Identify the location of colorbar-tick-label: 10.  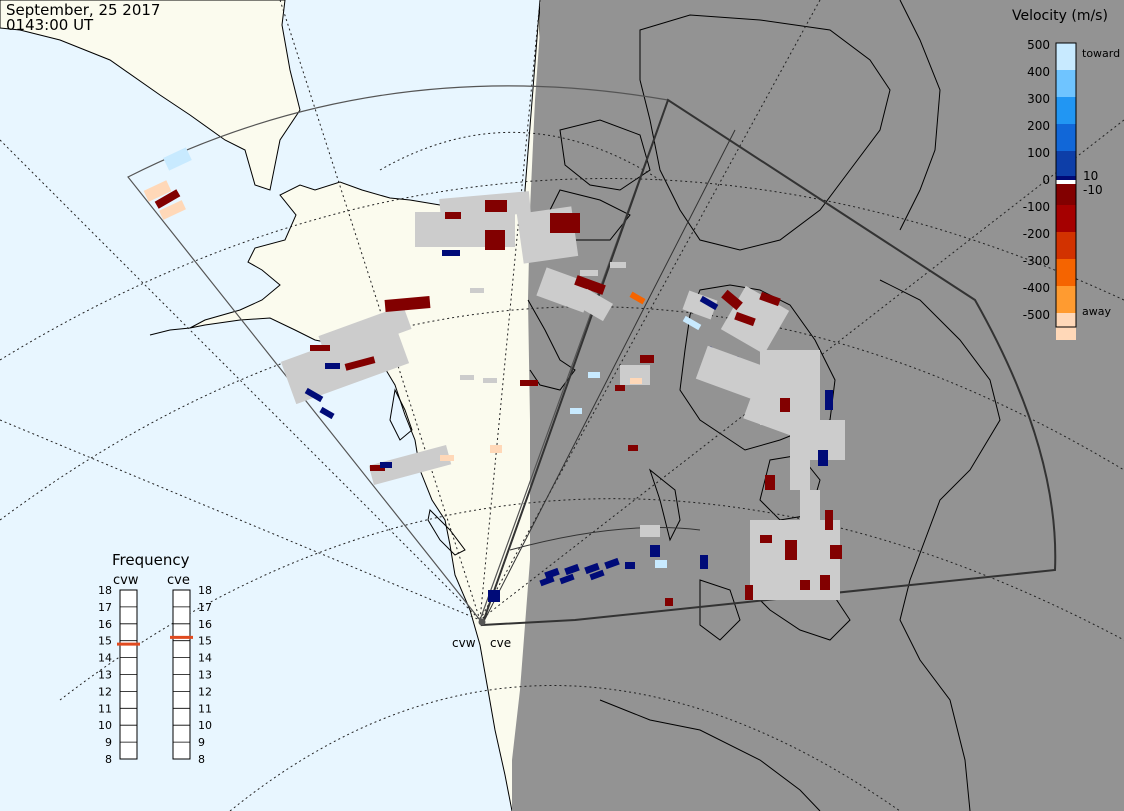
(1090, 176).